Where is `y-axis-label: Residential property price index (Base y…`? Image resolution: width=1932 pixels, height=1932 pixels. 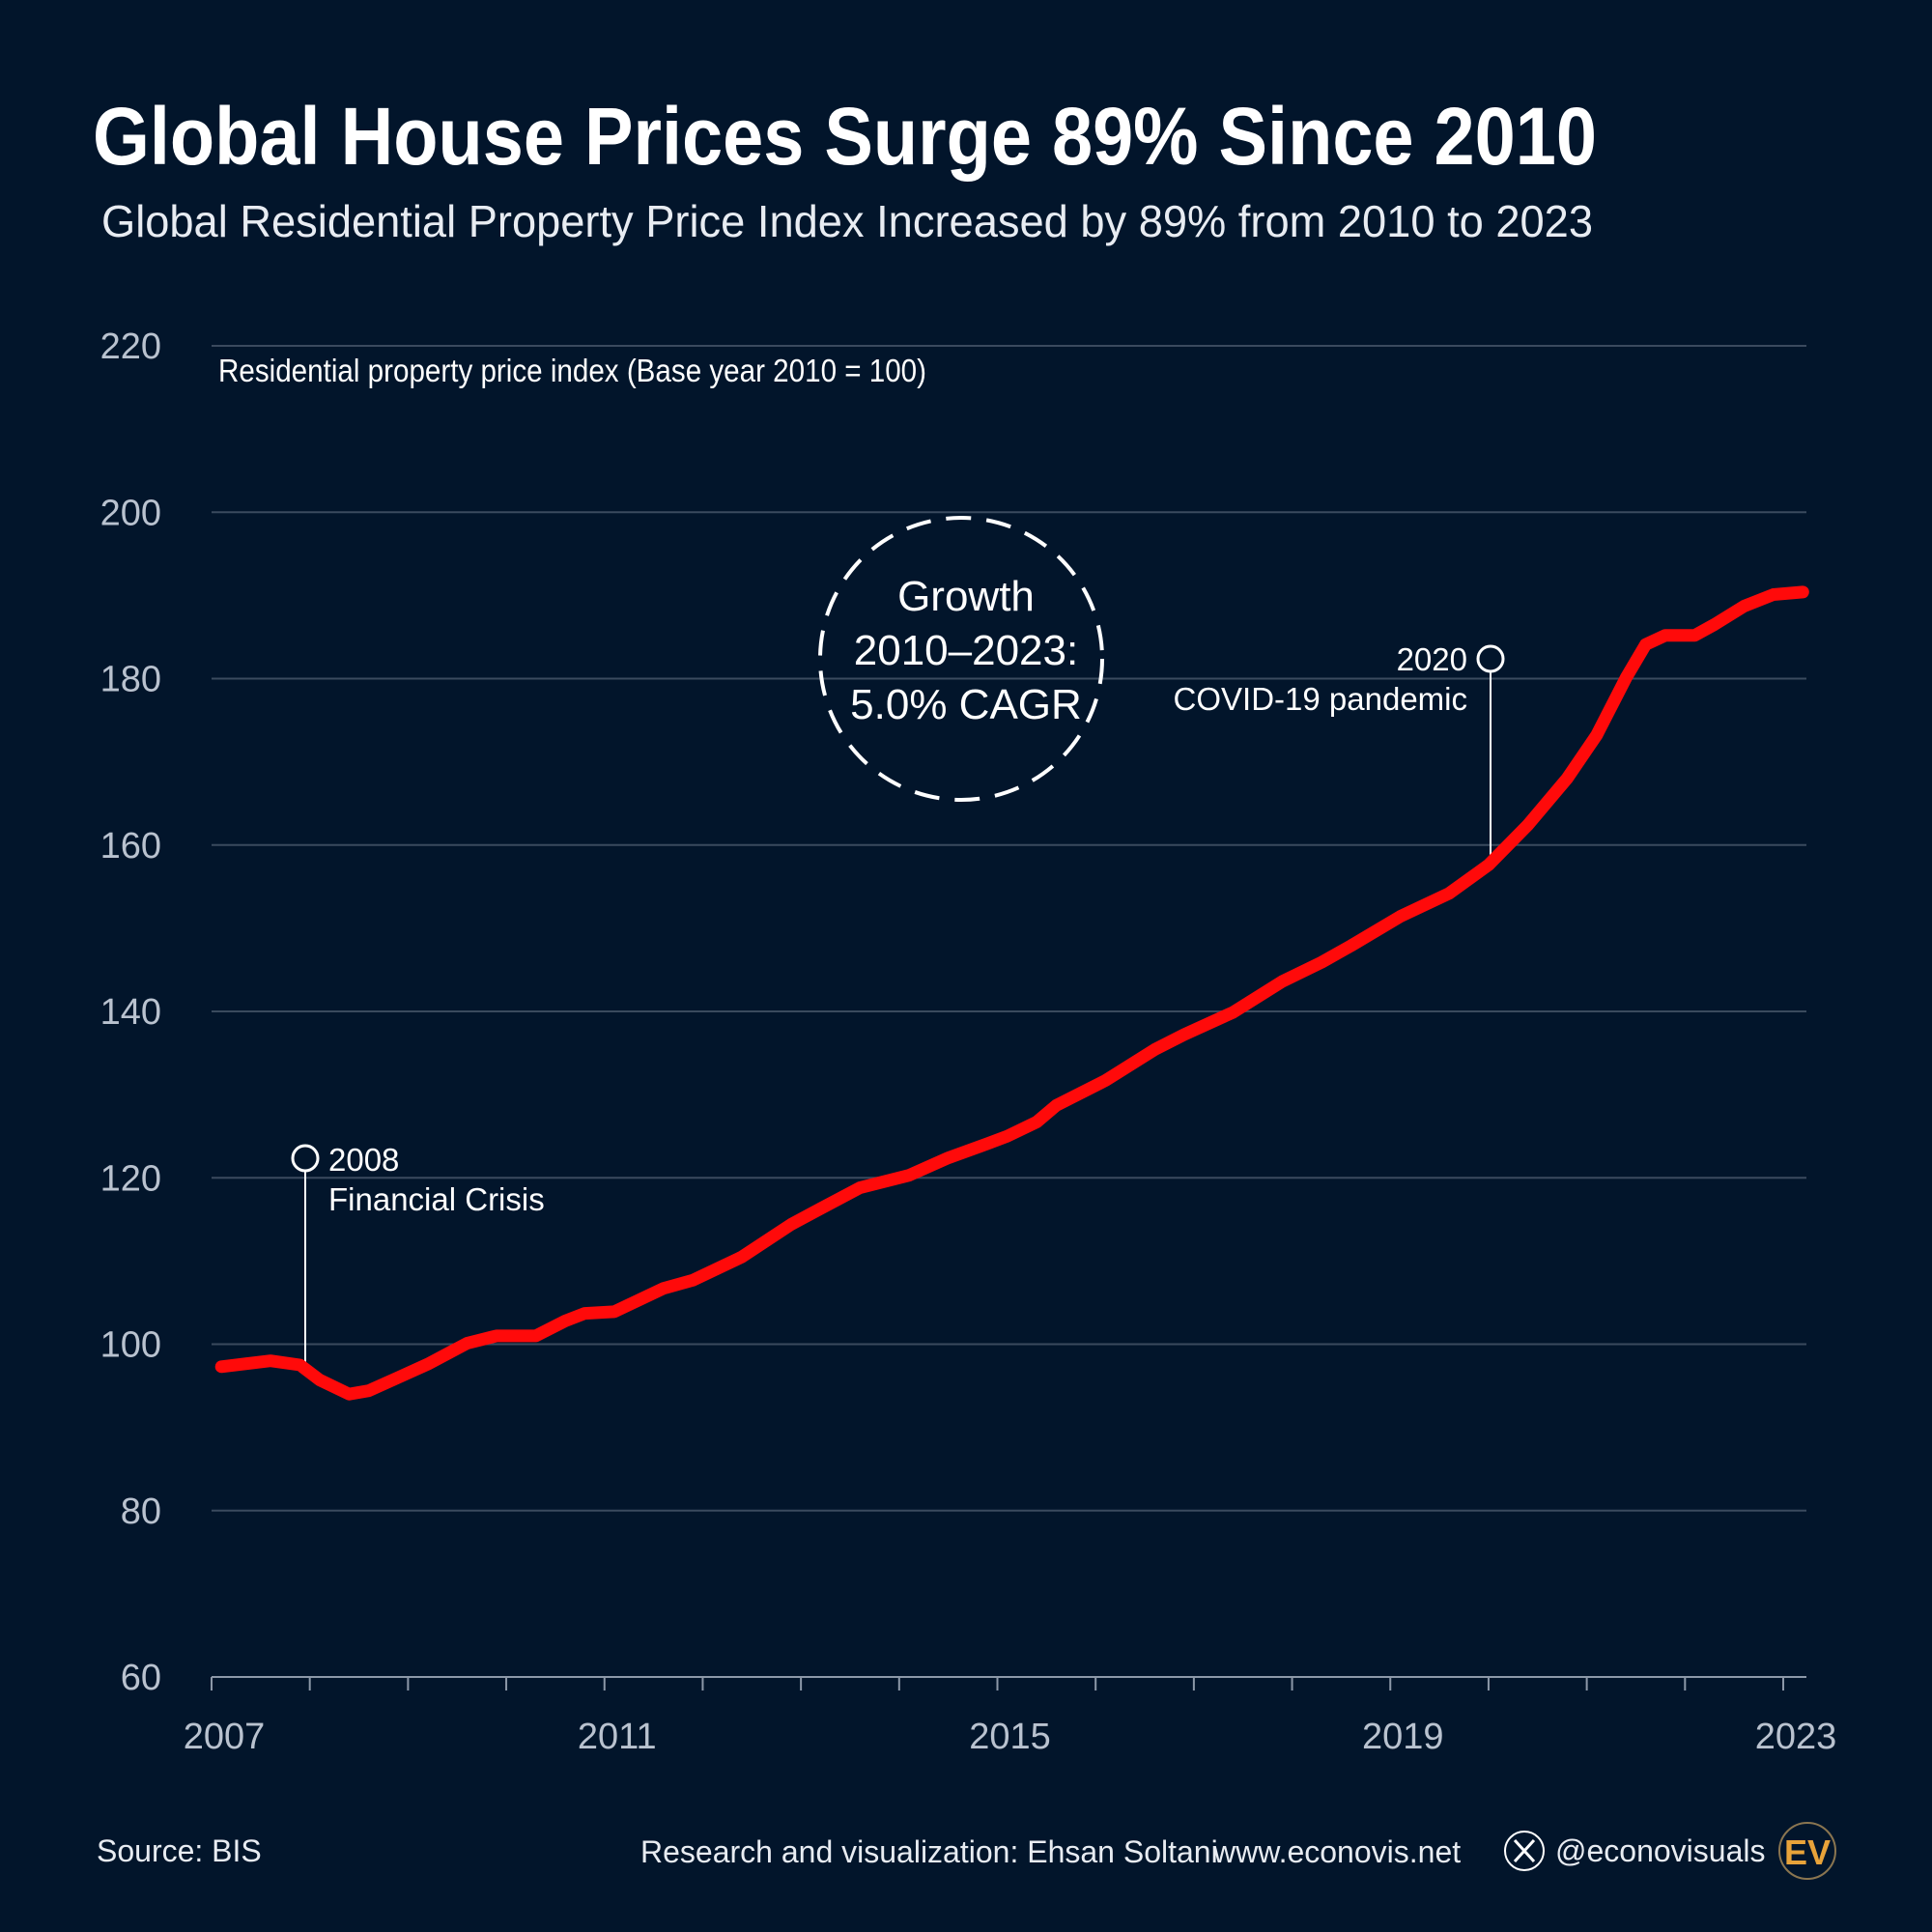
y-axis-label: Residential property price index (Base y… is located at coordinates (572, 370).